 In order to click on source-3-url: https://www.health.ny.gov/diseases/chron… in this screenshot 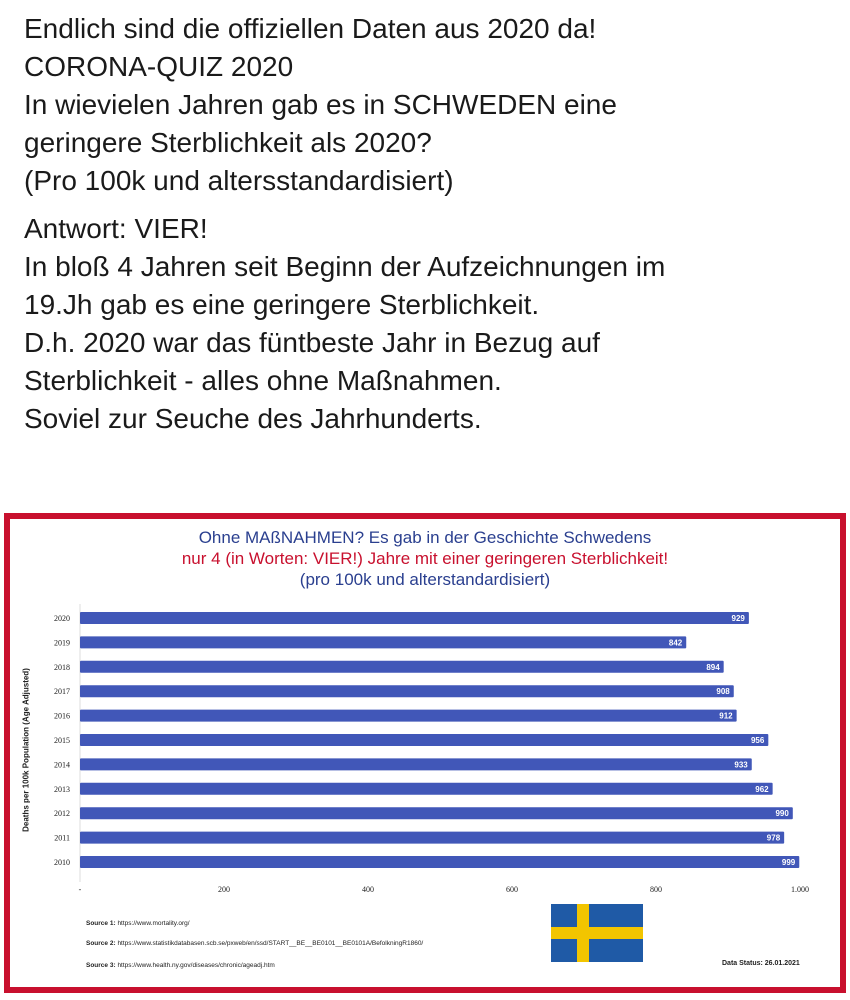, I will do `click(196, 965)`.